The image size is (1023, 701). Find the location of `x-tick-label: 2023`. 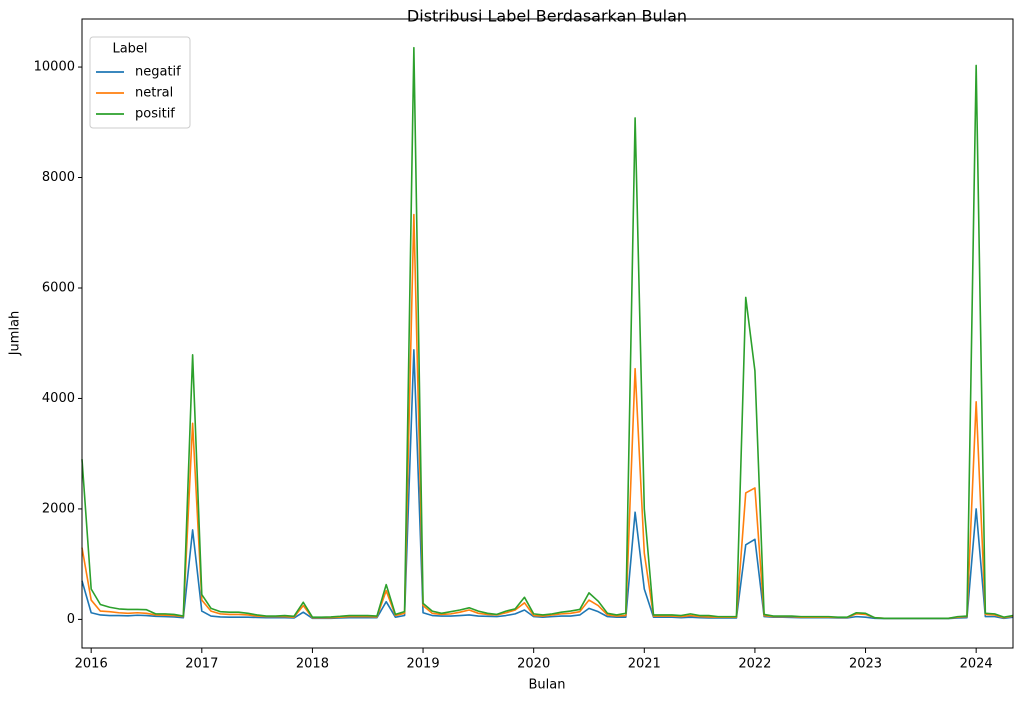

x-tick-label: 2023 is located at coordinates (865, 664).